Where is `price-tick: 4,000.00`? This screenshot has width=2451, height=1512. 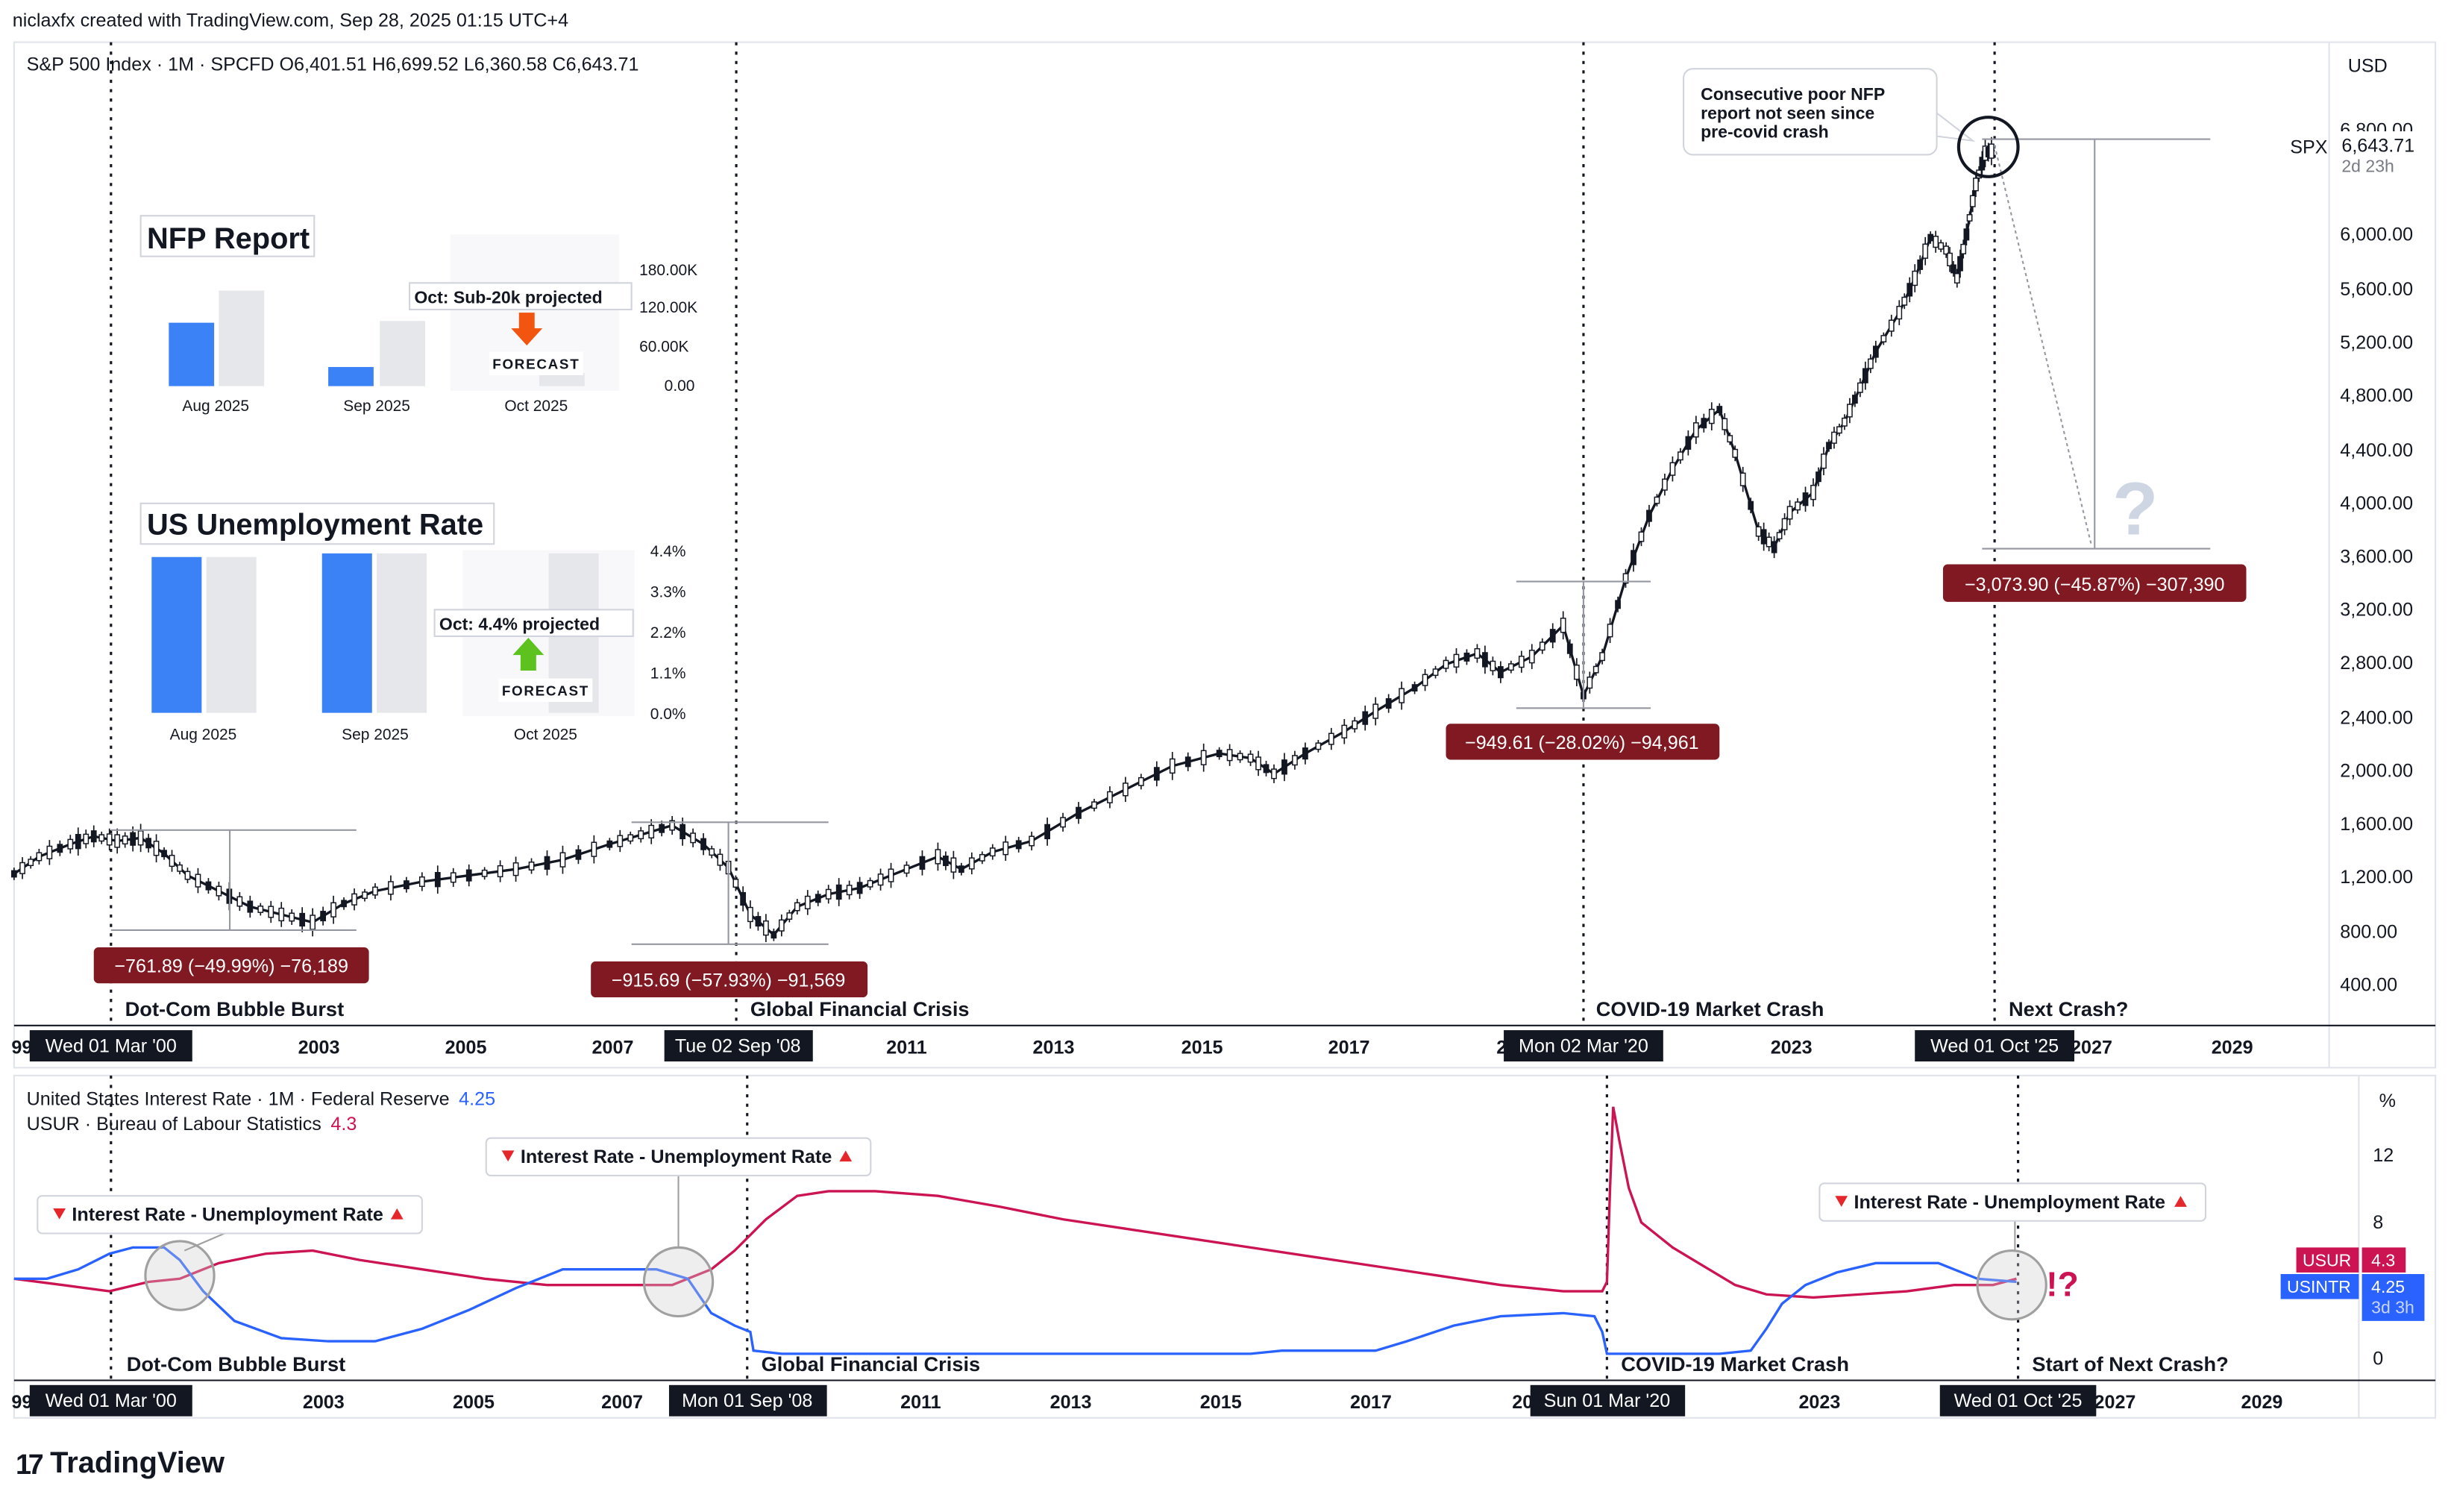
price-tick: 4,000.00 is located at coordinates (2376, 503).